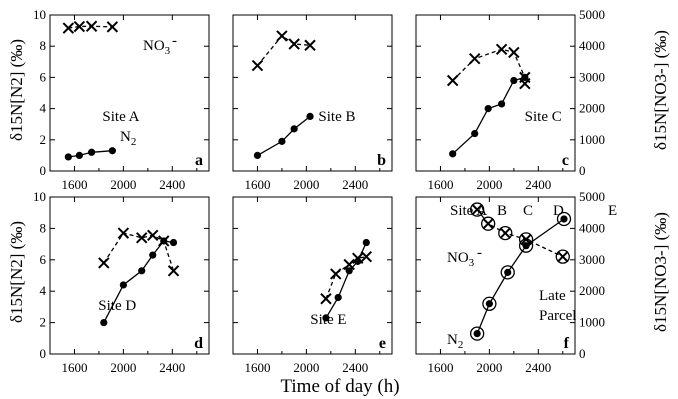  What do you see at coordinates (502, 211) in the screenshot?
I see `annotation-b: B` at bounding box center [502, 211].